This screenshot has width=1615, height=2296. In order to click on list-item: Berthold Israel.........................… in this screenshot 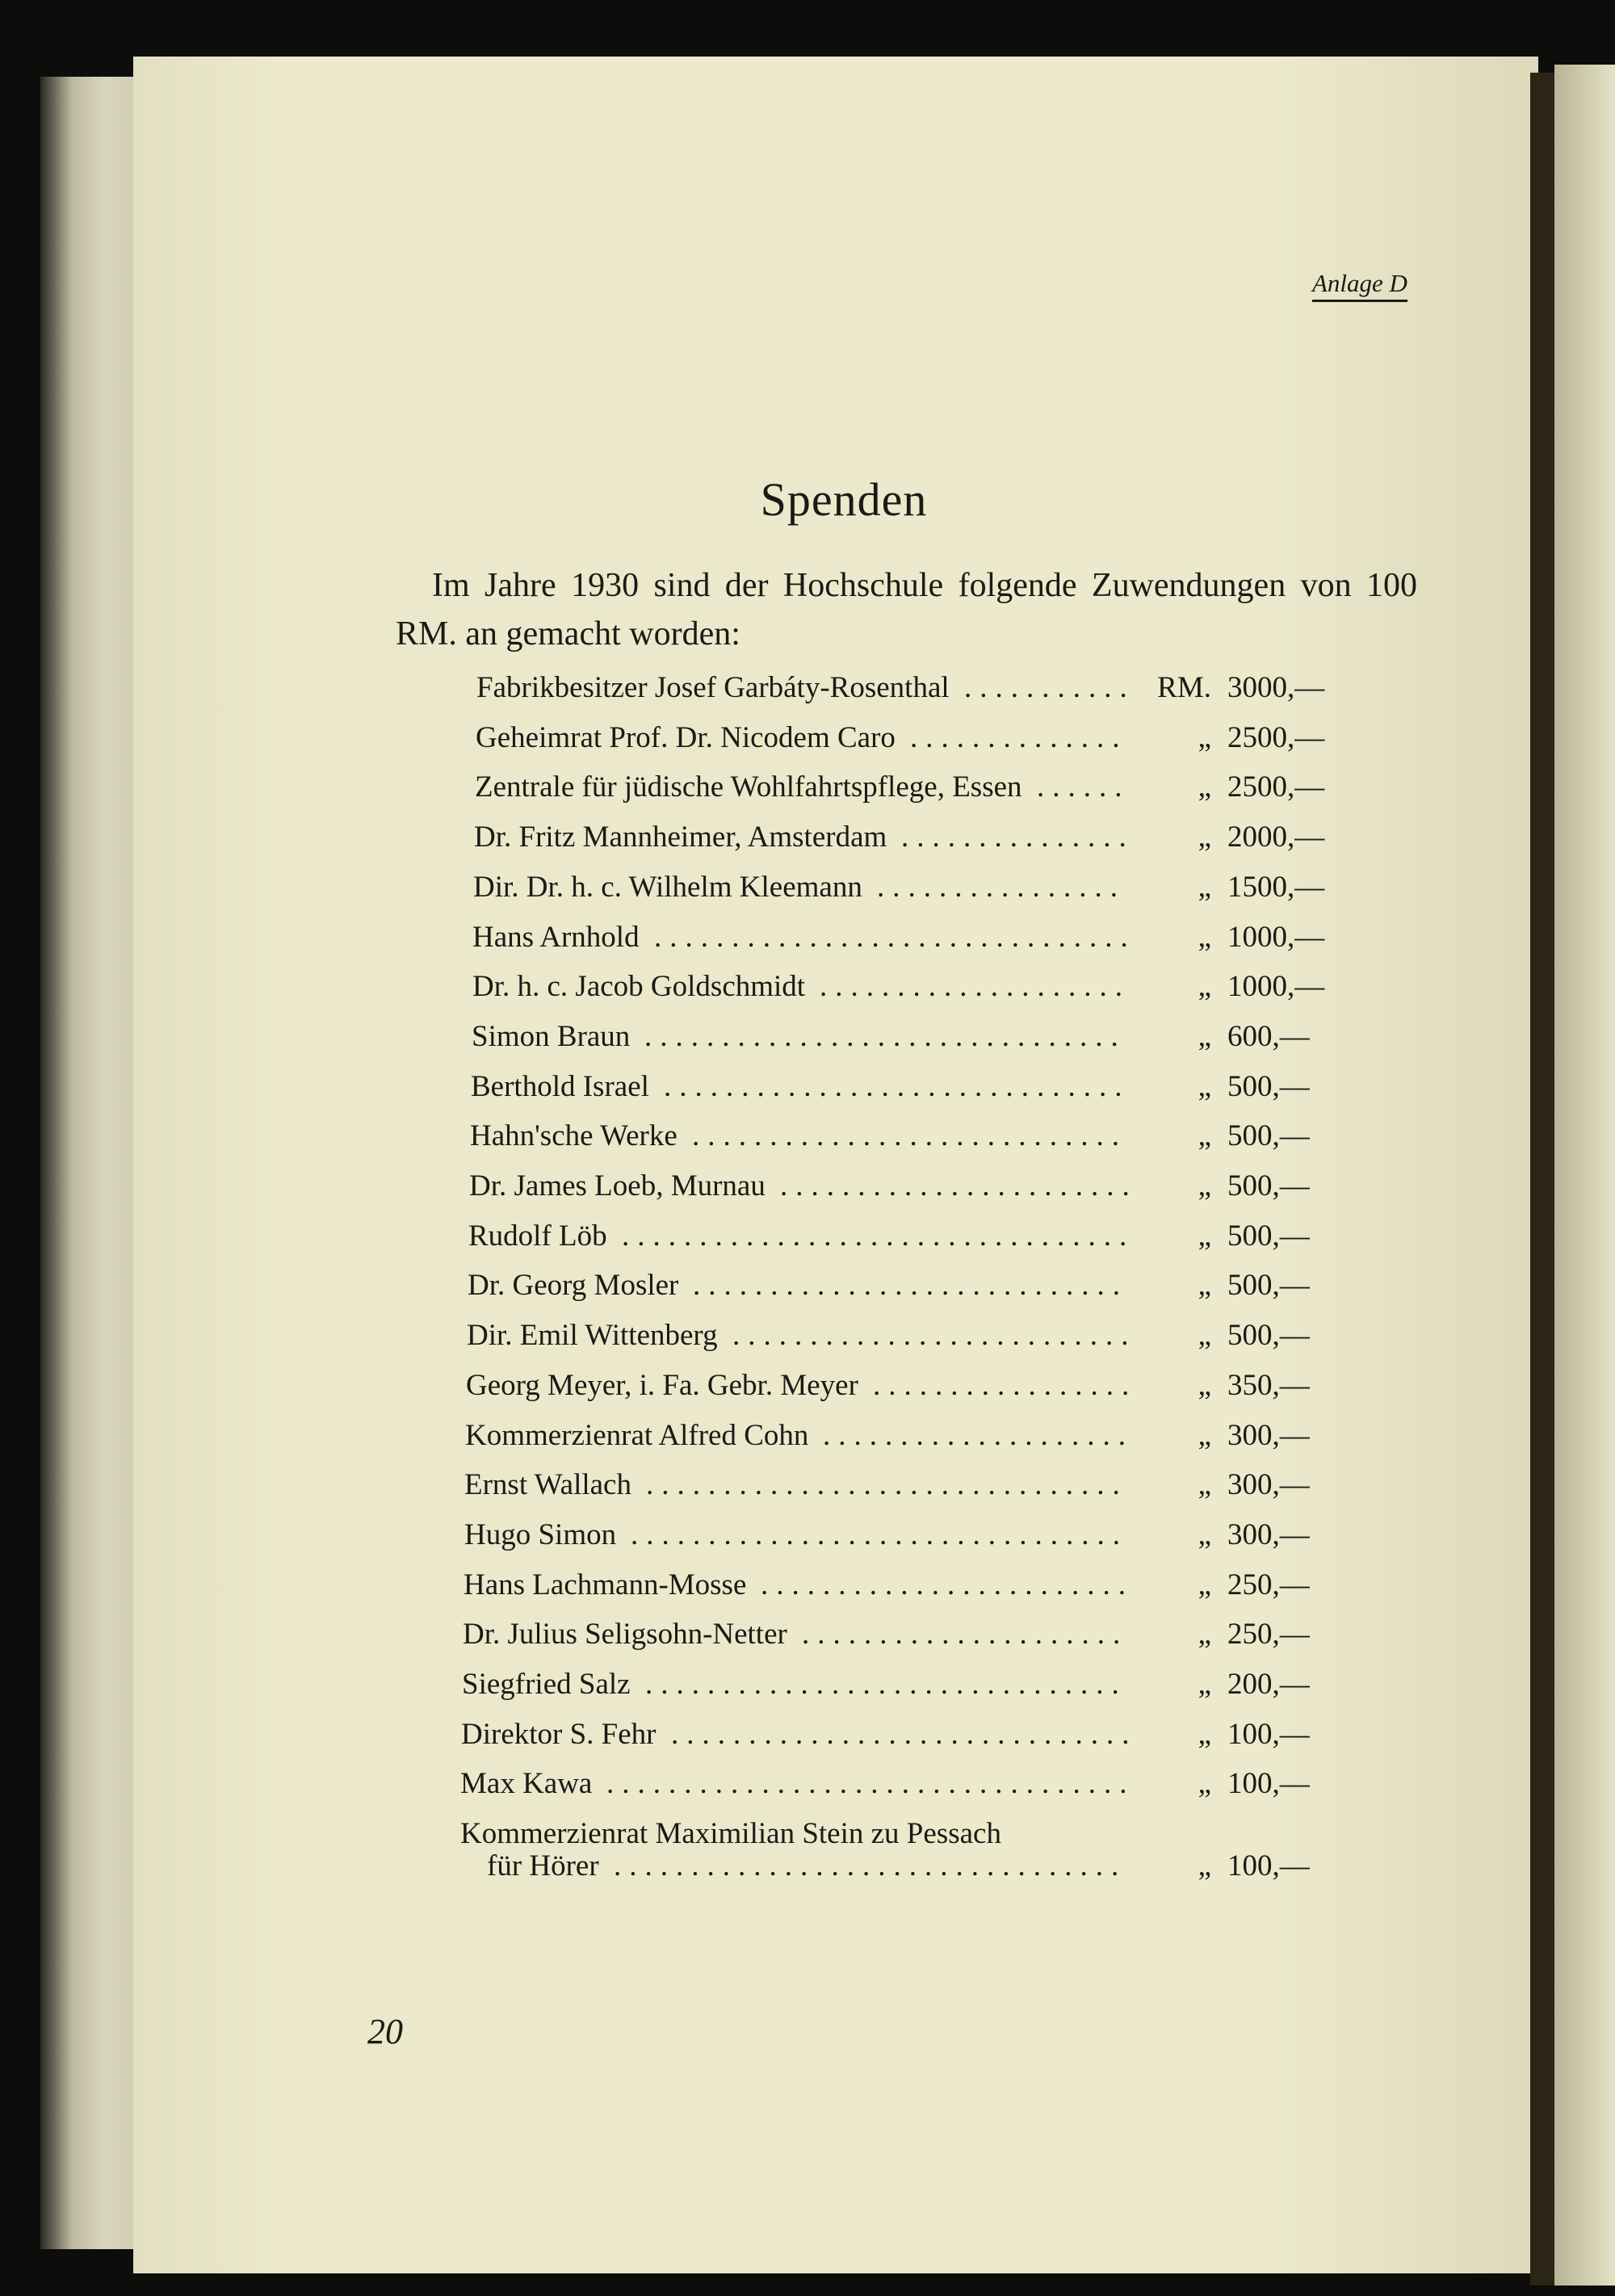, I will do `click(686, 1089)`.